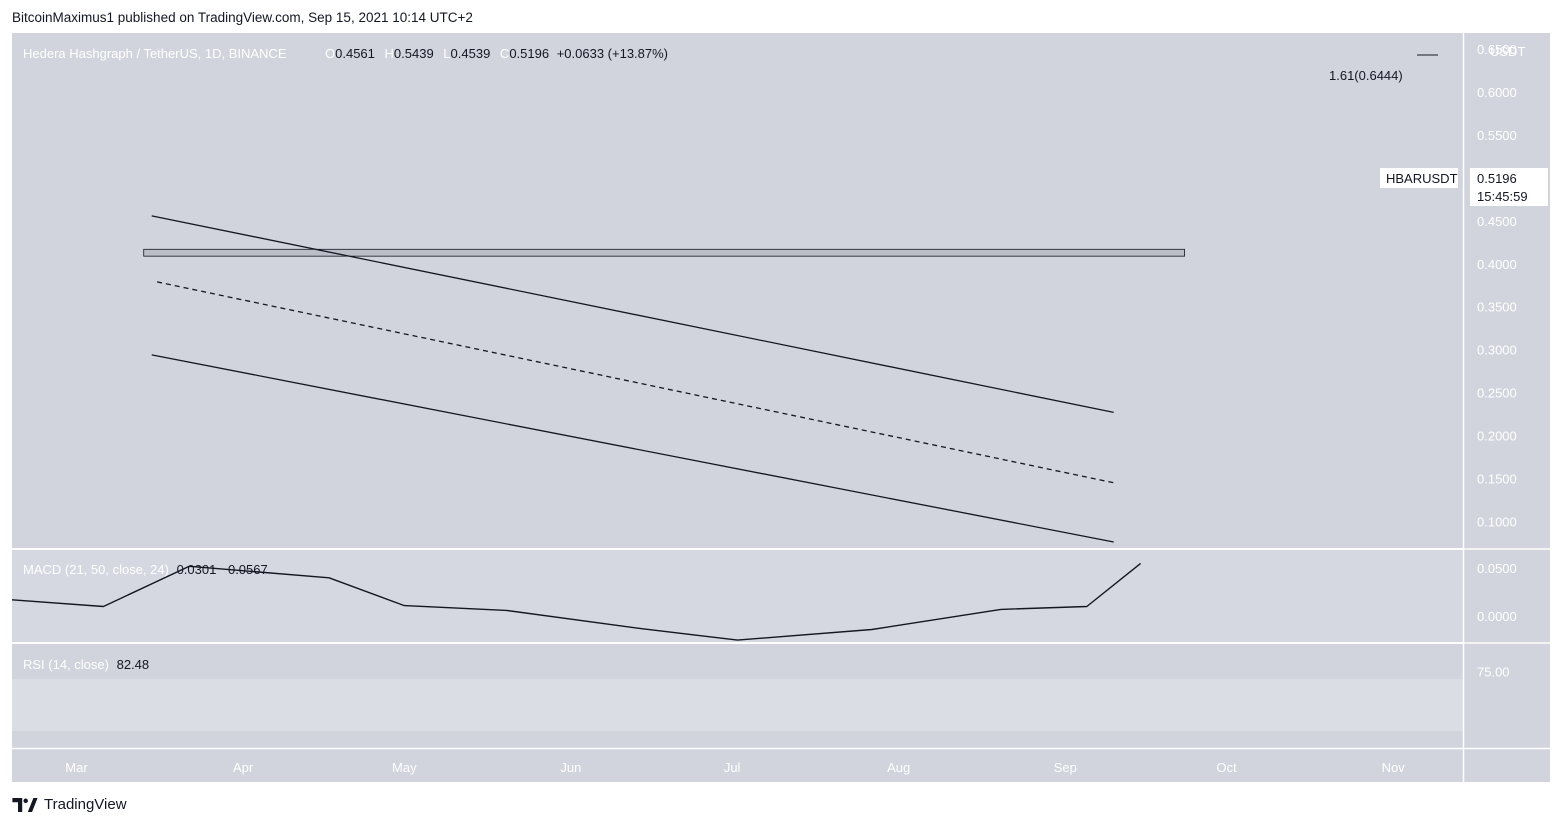 The image size is (1562, 827). What do you see at coordinates (632, 448) in the screenshot?
I see `channel-lower-line` at bounding box center [632, 448].